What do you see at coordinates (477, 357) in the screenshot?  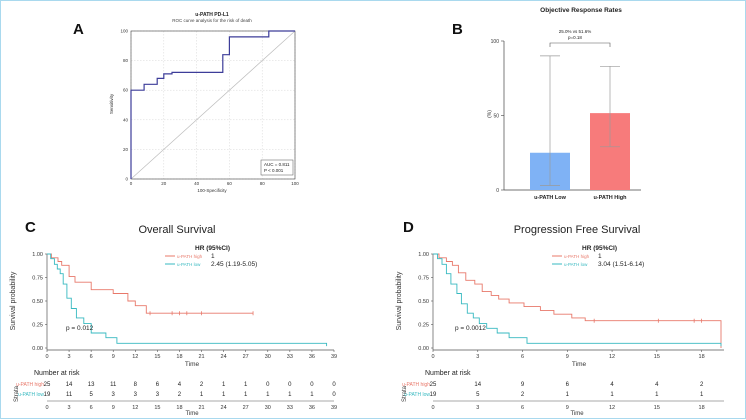 I see `pfs-x-tick-label: 3` at bounding box center [477, 357].